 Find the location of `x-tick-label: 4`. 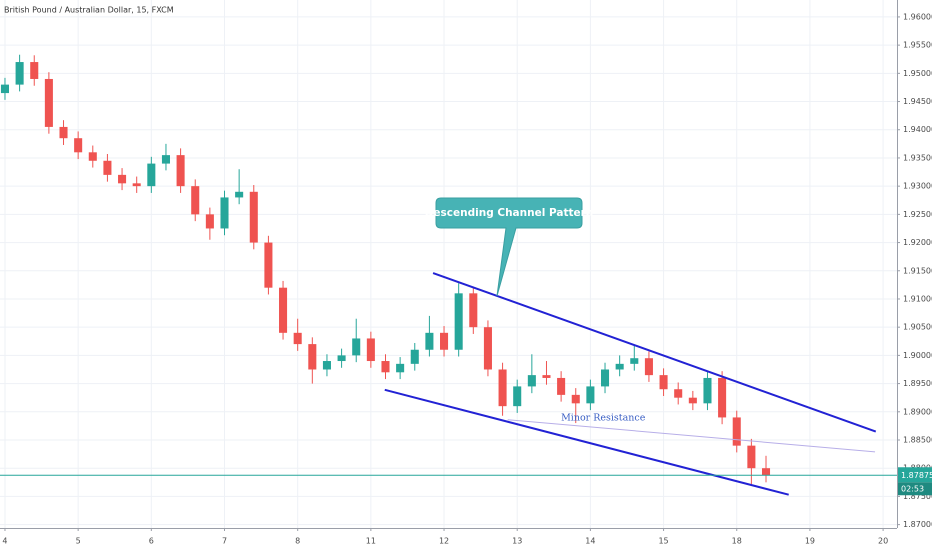

x-tick-label: 4 is located at coordinates (4, 541).